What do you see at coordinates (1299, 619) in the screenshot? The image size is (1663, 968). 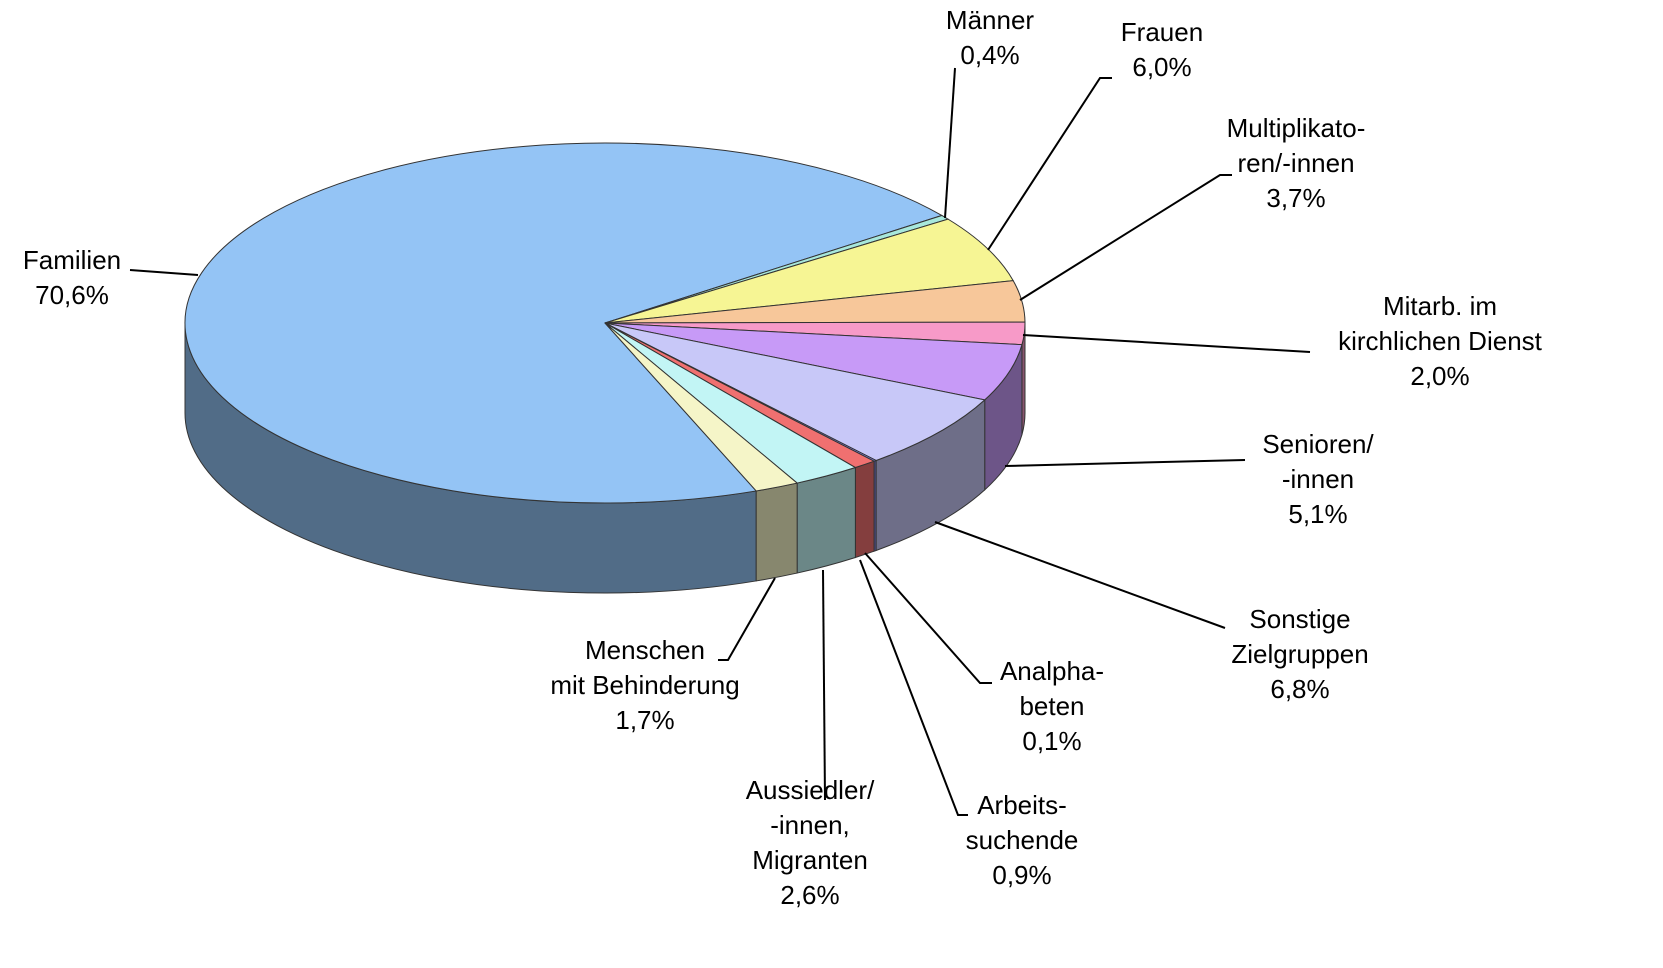 I see `category-label: Sonstige` at bounding box center [1299, 619].